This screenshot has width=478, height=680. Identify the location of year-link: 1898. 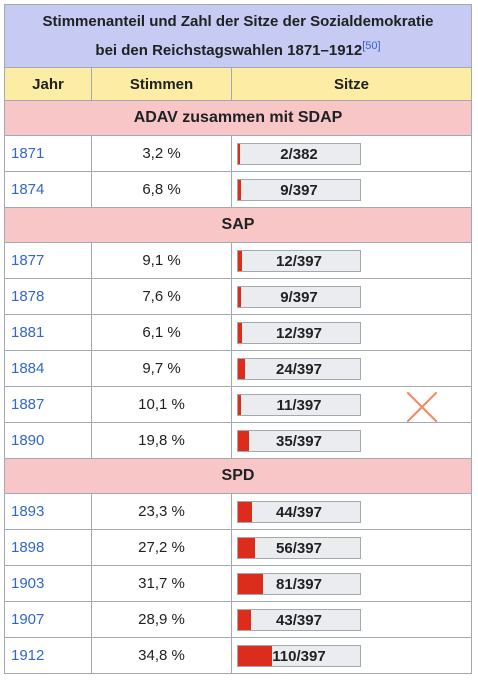
(28, 547).